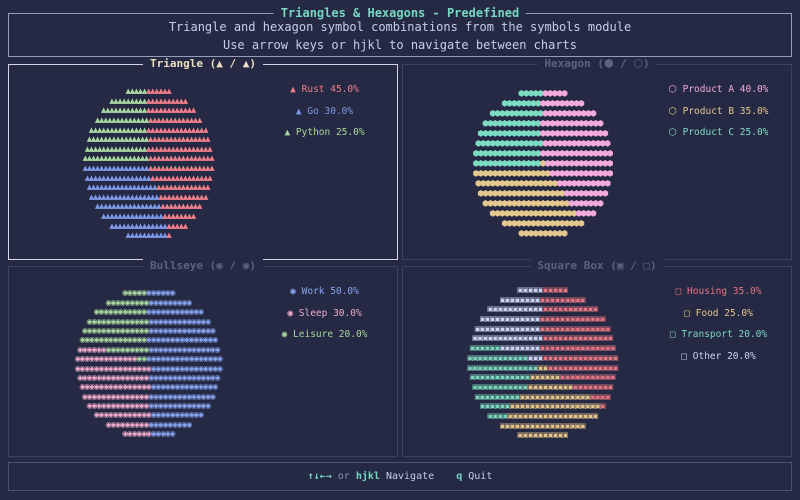 The width and height of the screenshot is (800, 500). What do you see at coordinates (148, 236) in the screenshot?
I see `pie-row: ▲▲▲▲▲▲▲▲▲▲▲` at bounding box center [148, 236].